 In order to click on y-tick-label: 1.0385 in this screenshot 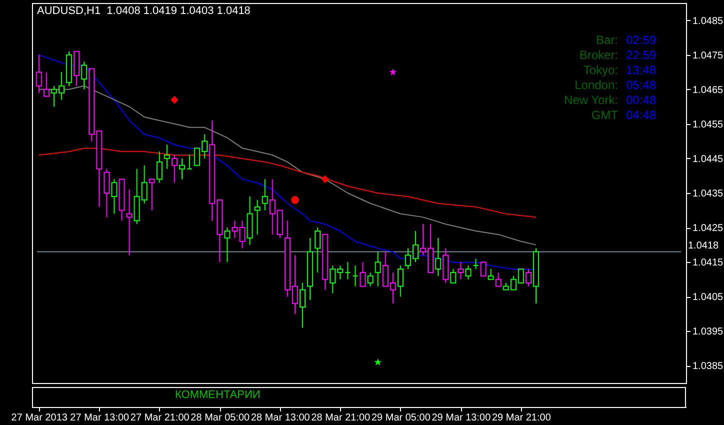, I will do `click(708, 366)`.